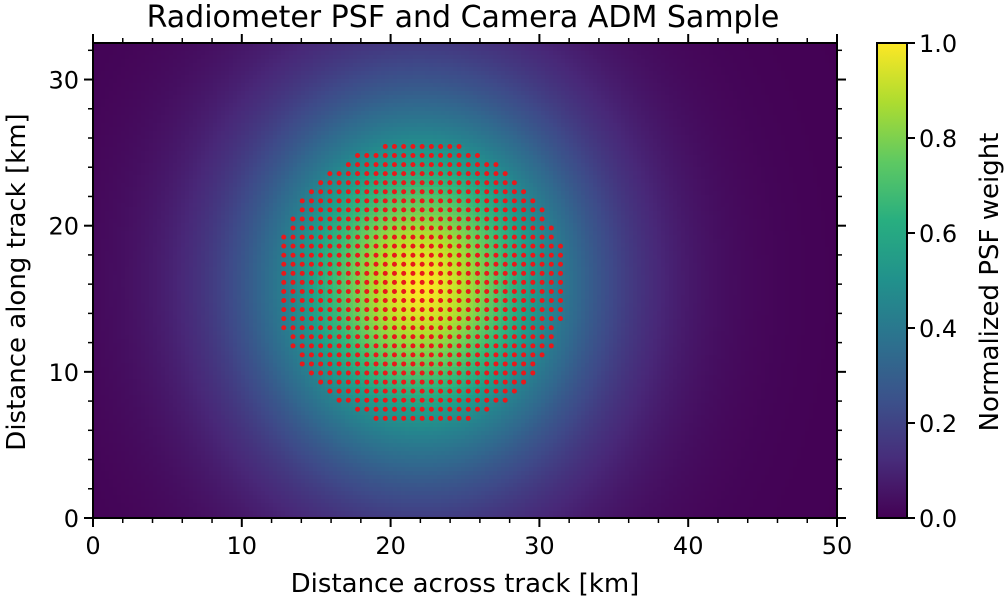 Image resolution: width=1004 pixels, height=599 pixels. What do you see at coordinates (390, 546) in the screenshot?
I see `x-tick-label: 20` at bounding box center [390, 546].